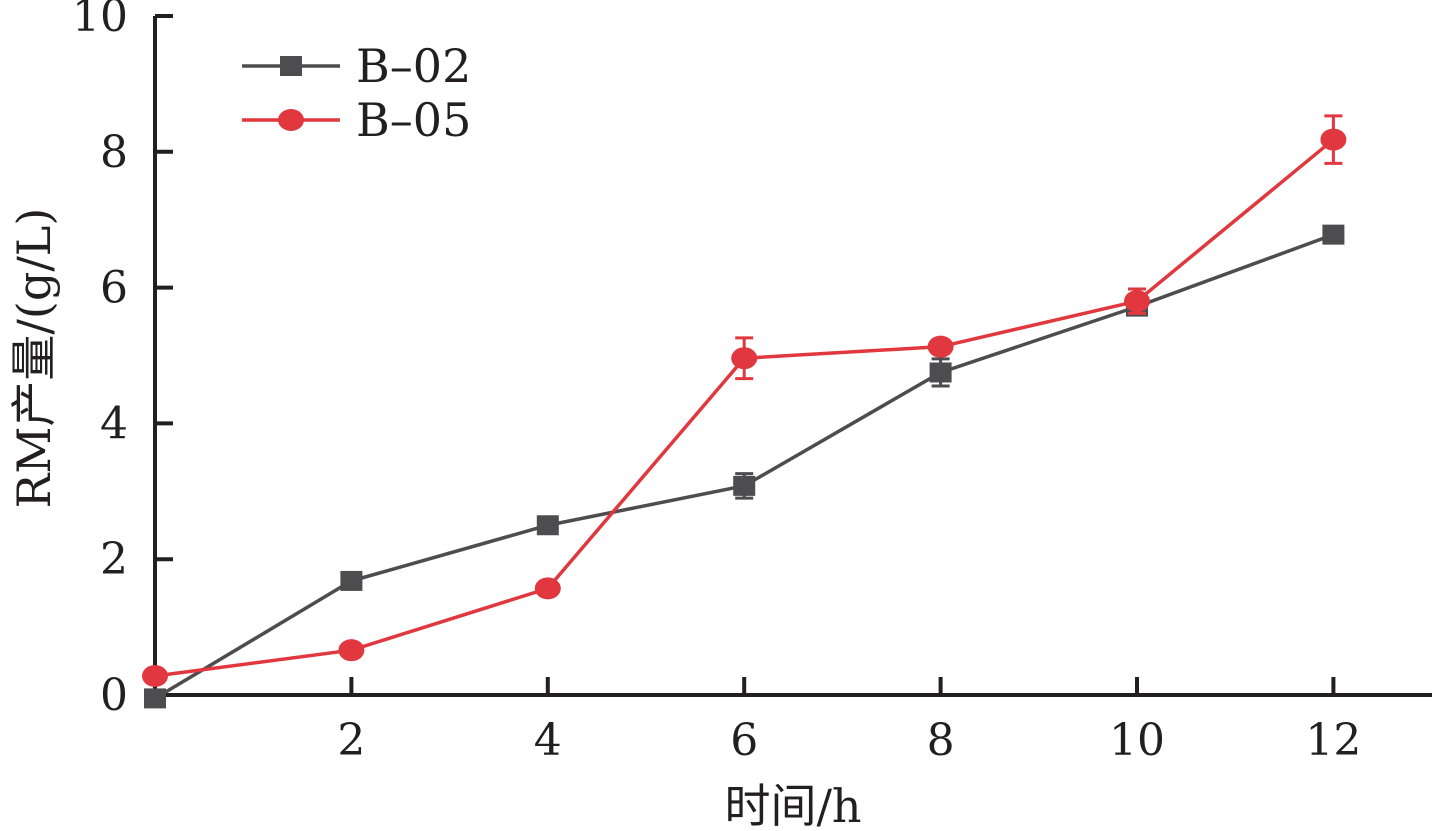 Image resolution: width=1433 pixels, height=831 pixels. What do you see at coordinates (351, 740) in the screenshot?
I see `x-tick-label: 2` at bounding box center [351, 740].